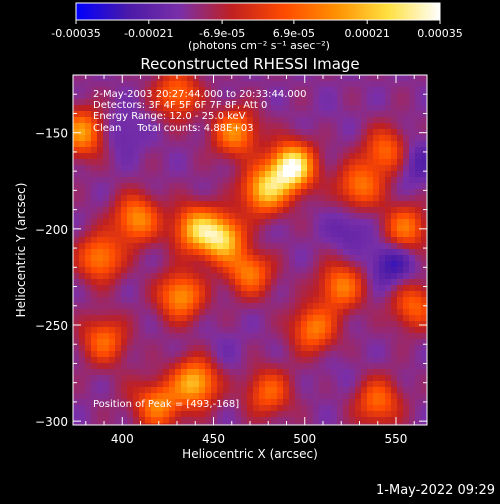 The width and height of the screenshot is (500, 504). I want to click on y-tick-label: −150, so click(51, 134).